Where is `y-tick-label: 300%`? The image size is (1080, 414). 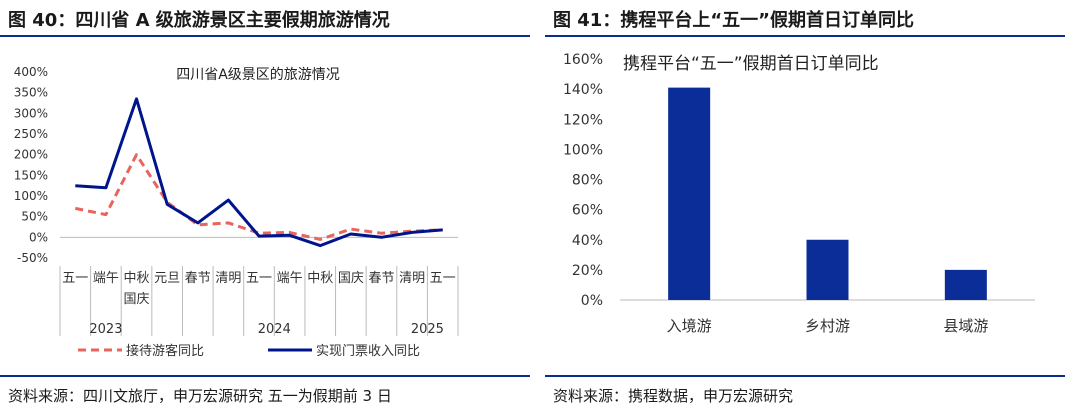
y-tick-label: 300% is located at coordinates (31, 113).